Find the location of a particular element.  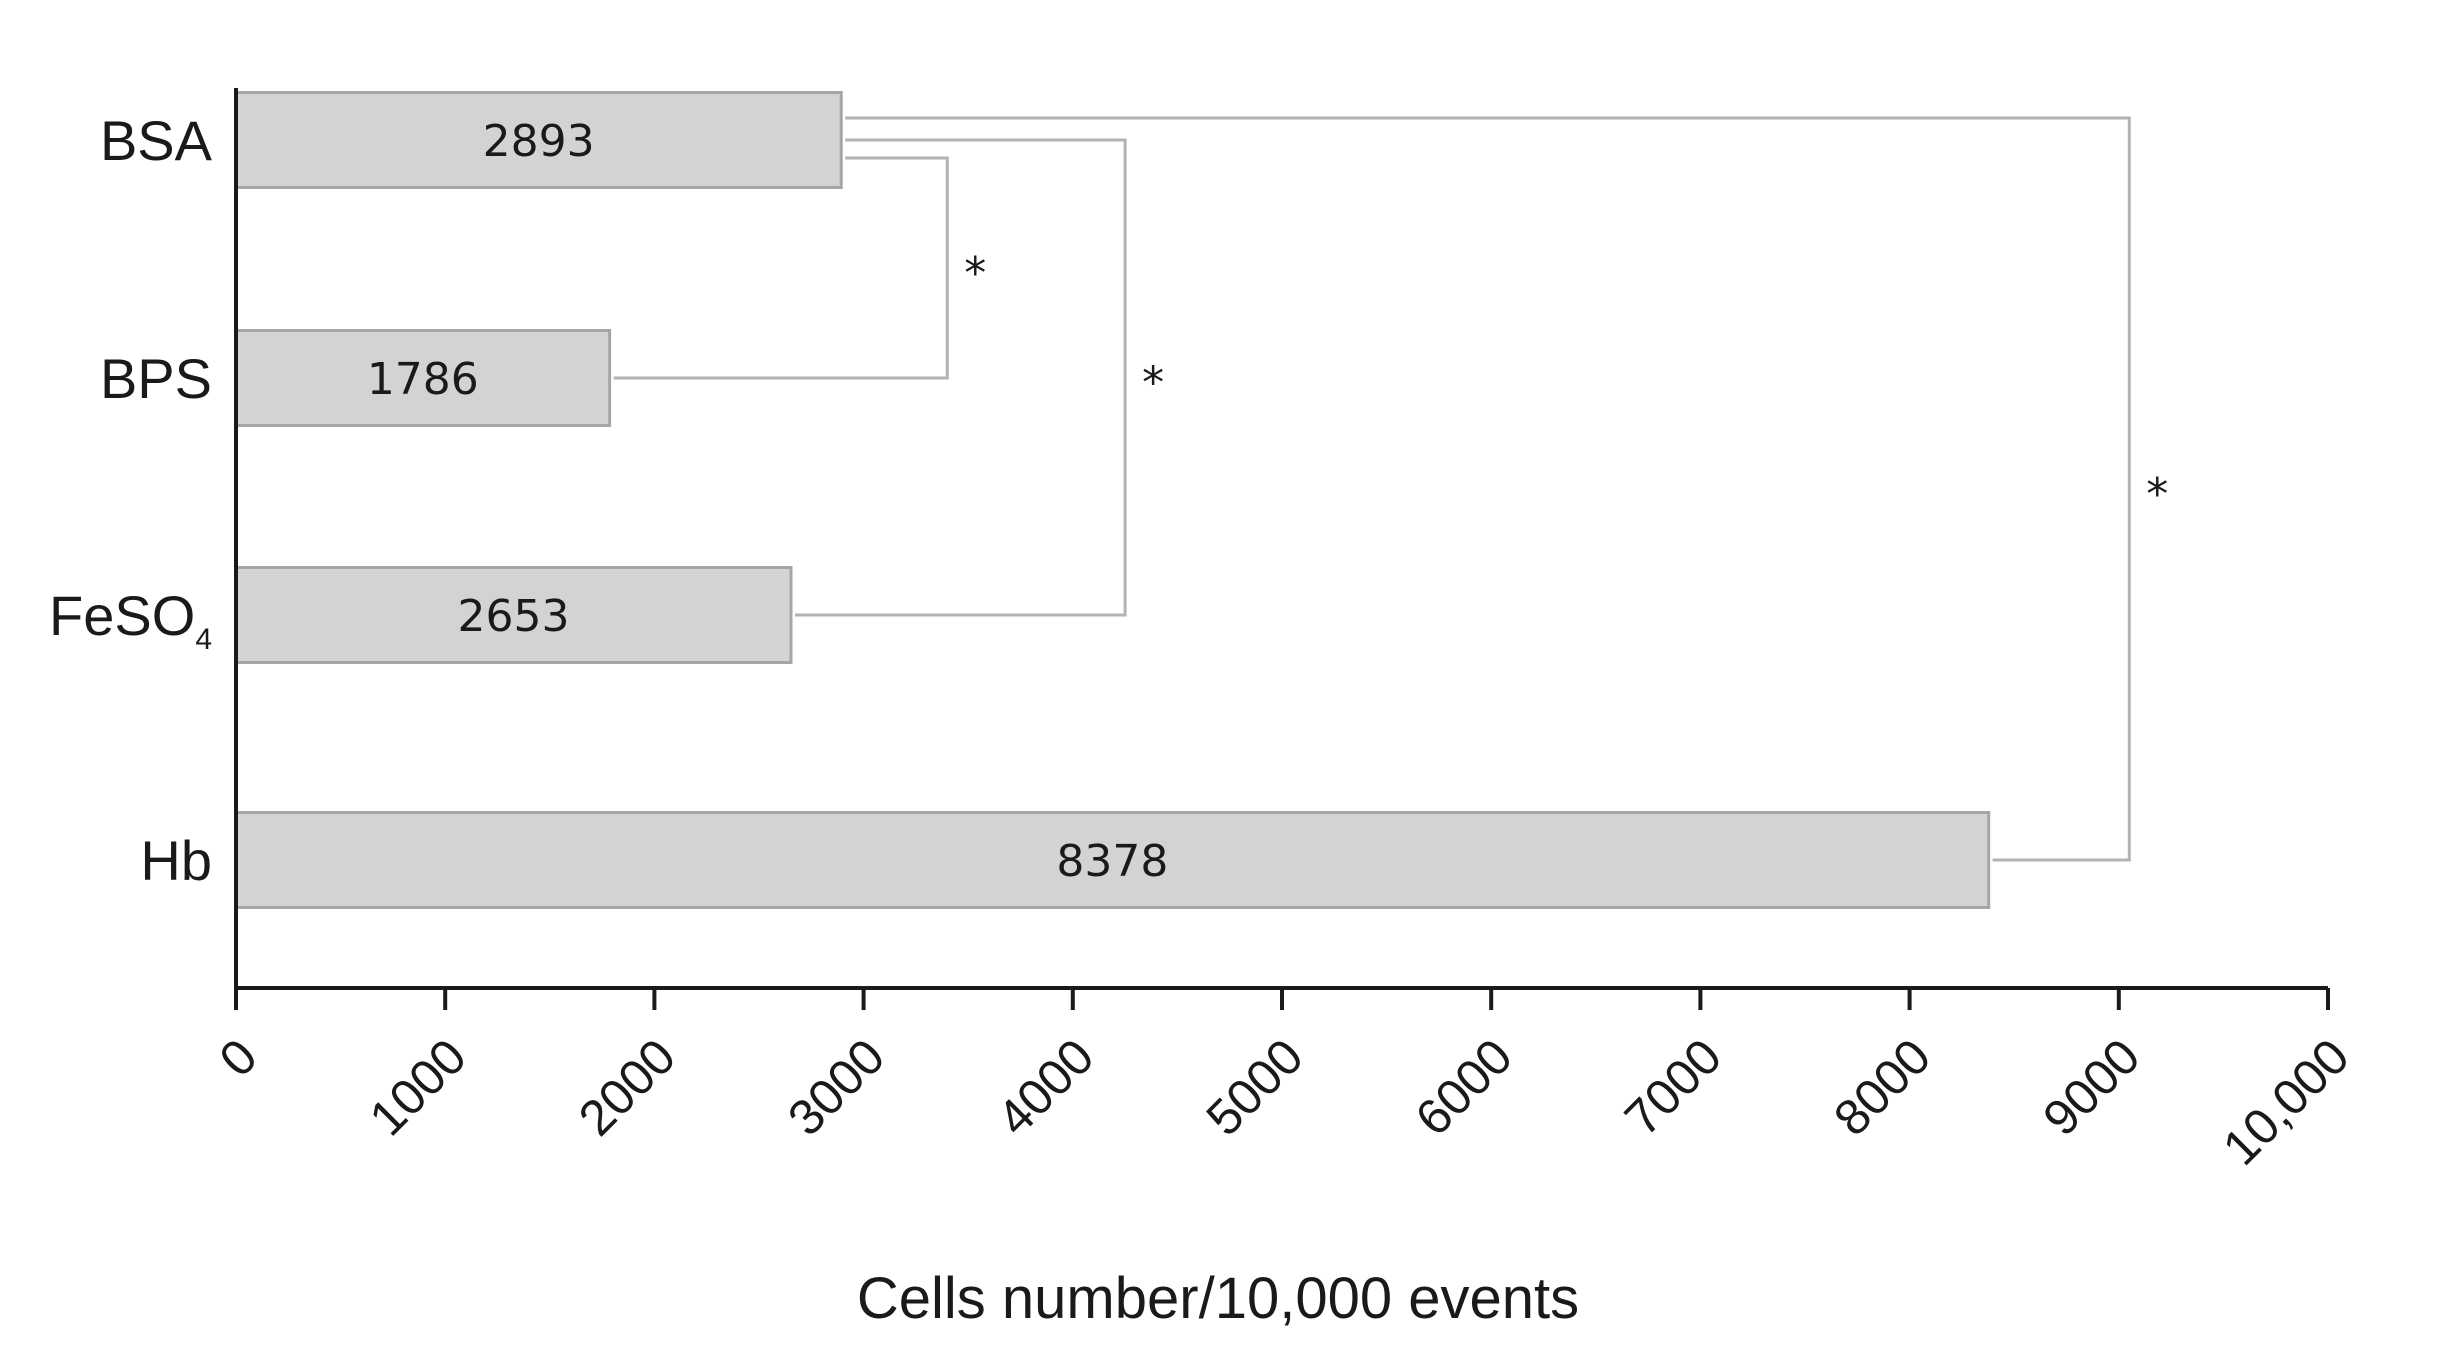

x-tick-label-1000: 1000 is located at coordinates (418, 1087).